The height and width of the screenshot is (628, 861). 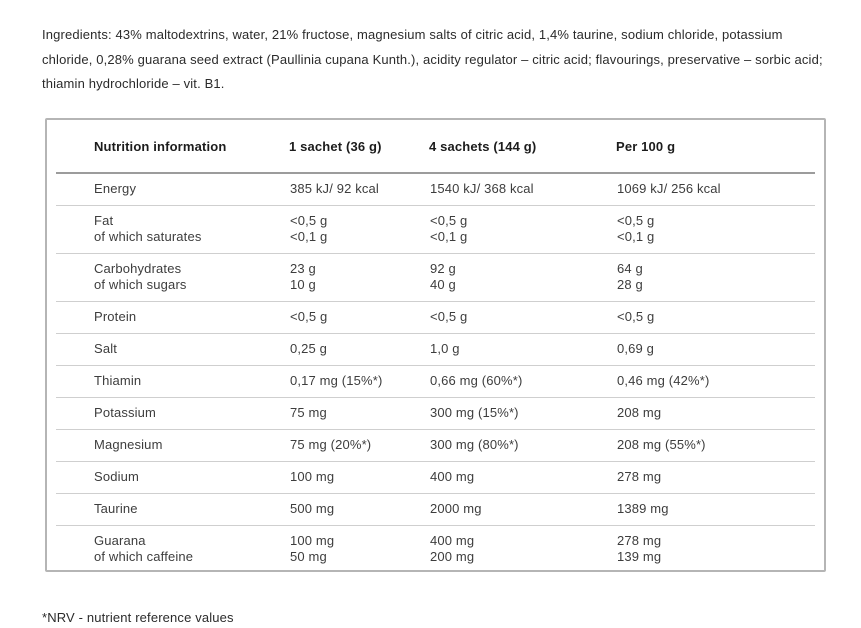 I want to click on nutrient-label-cell: Guarana of which caffeine, so click(x=172, y=550).